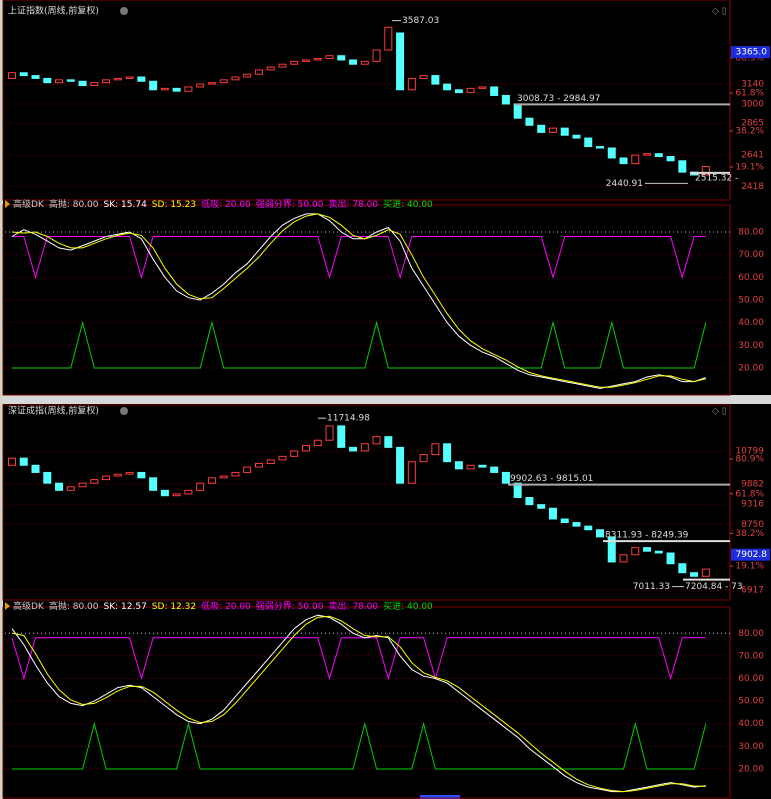  Describe the element at coordinates (29, 606) in the screenshot. I see `header-item: 高级DK` at that location.